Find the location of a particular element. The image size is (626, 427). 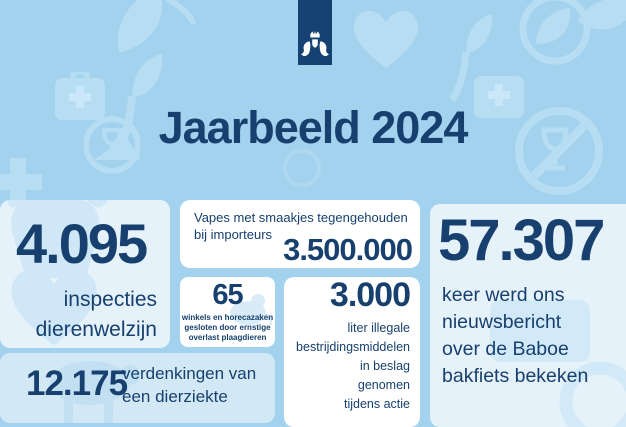

dutch-coat-of-arms-icon is located at coordinates (315, 43).